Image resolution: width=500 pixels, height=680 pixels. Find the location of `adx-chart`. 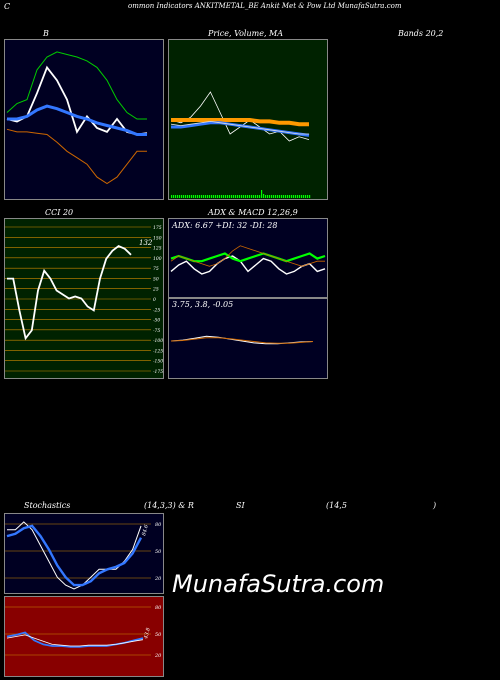

adx-chart is located at coordinates (248, 260).